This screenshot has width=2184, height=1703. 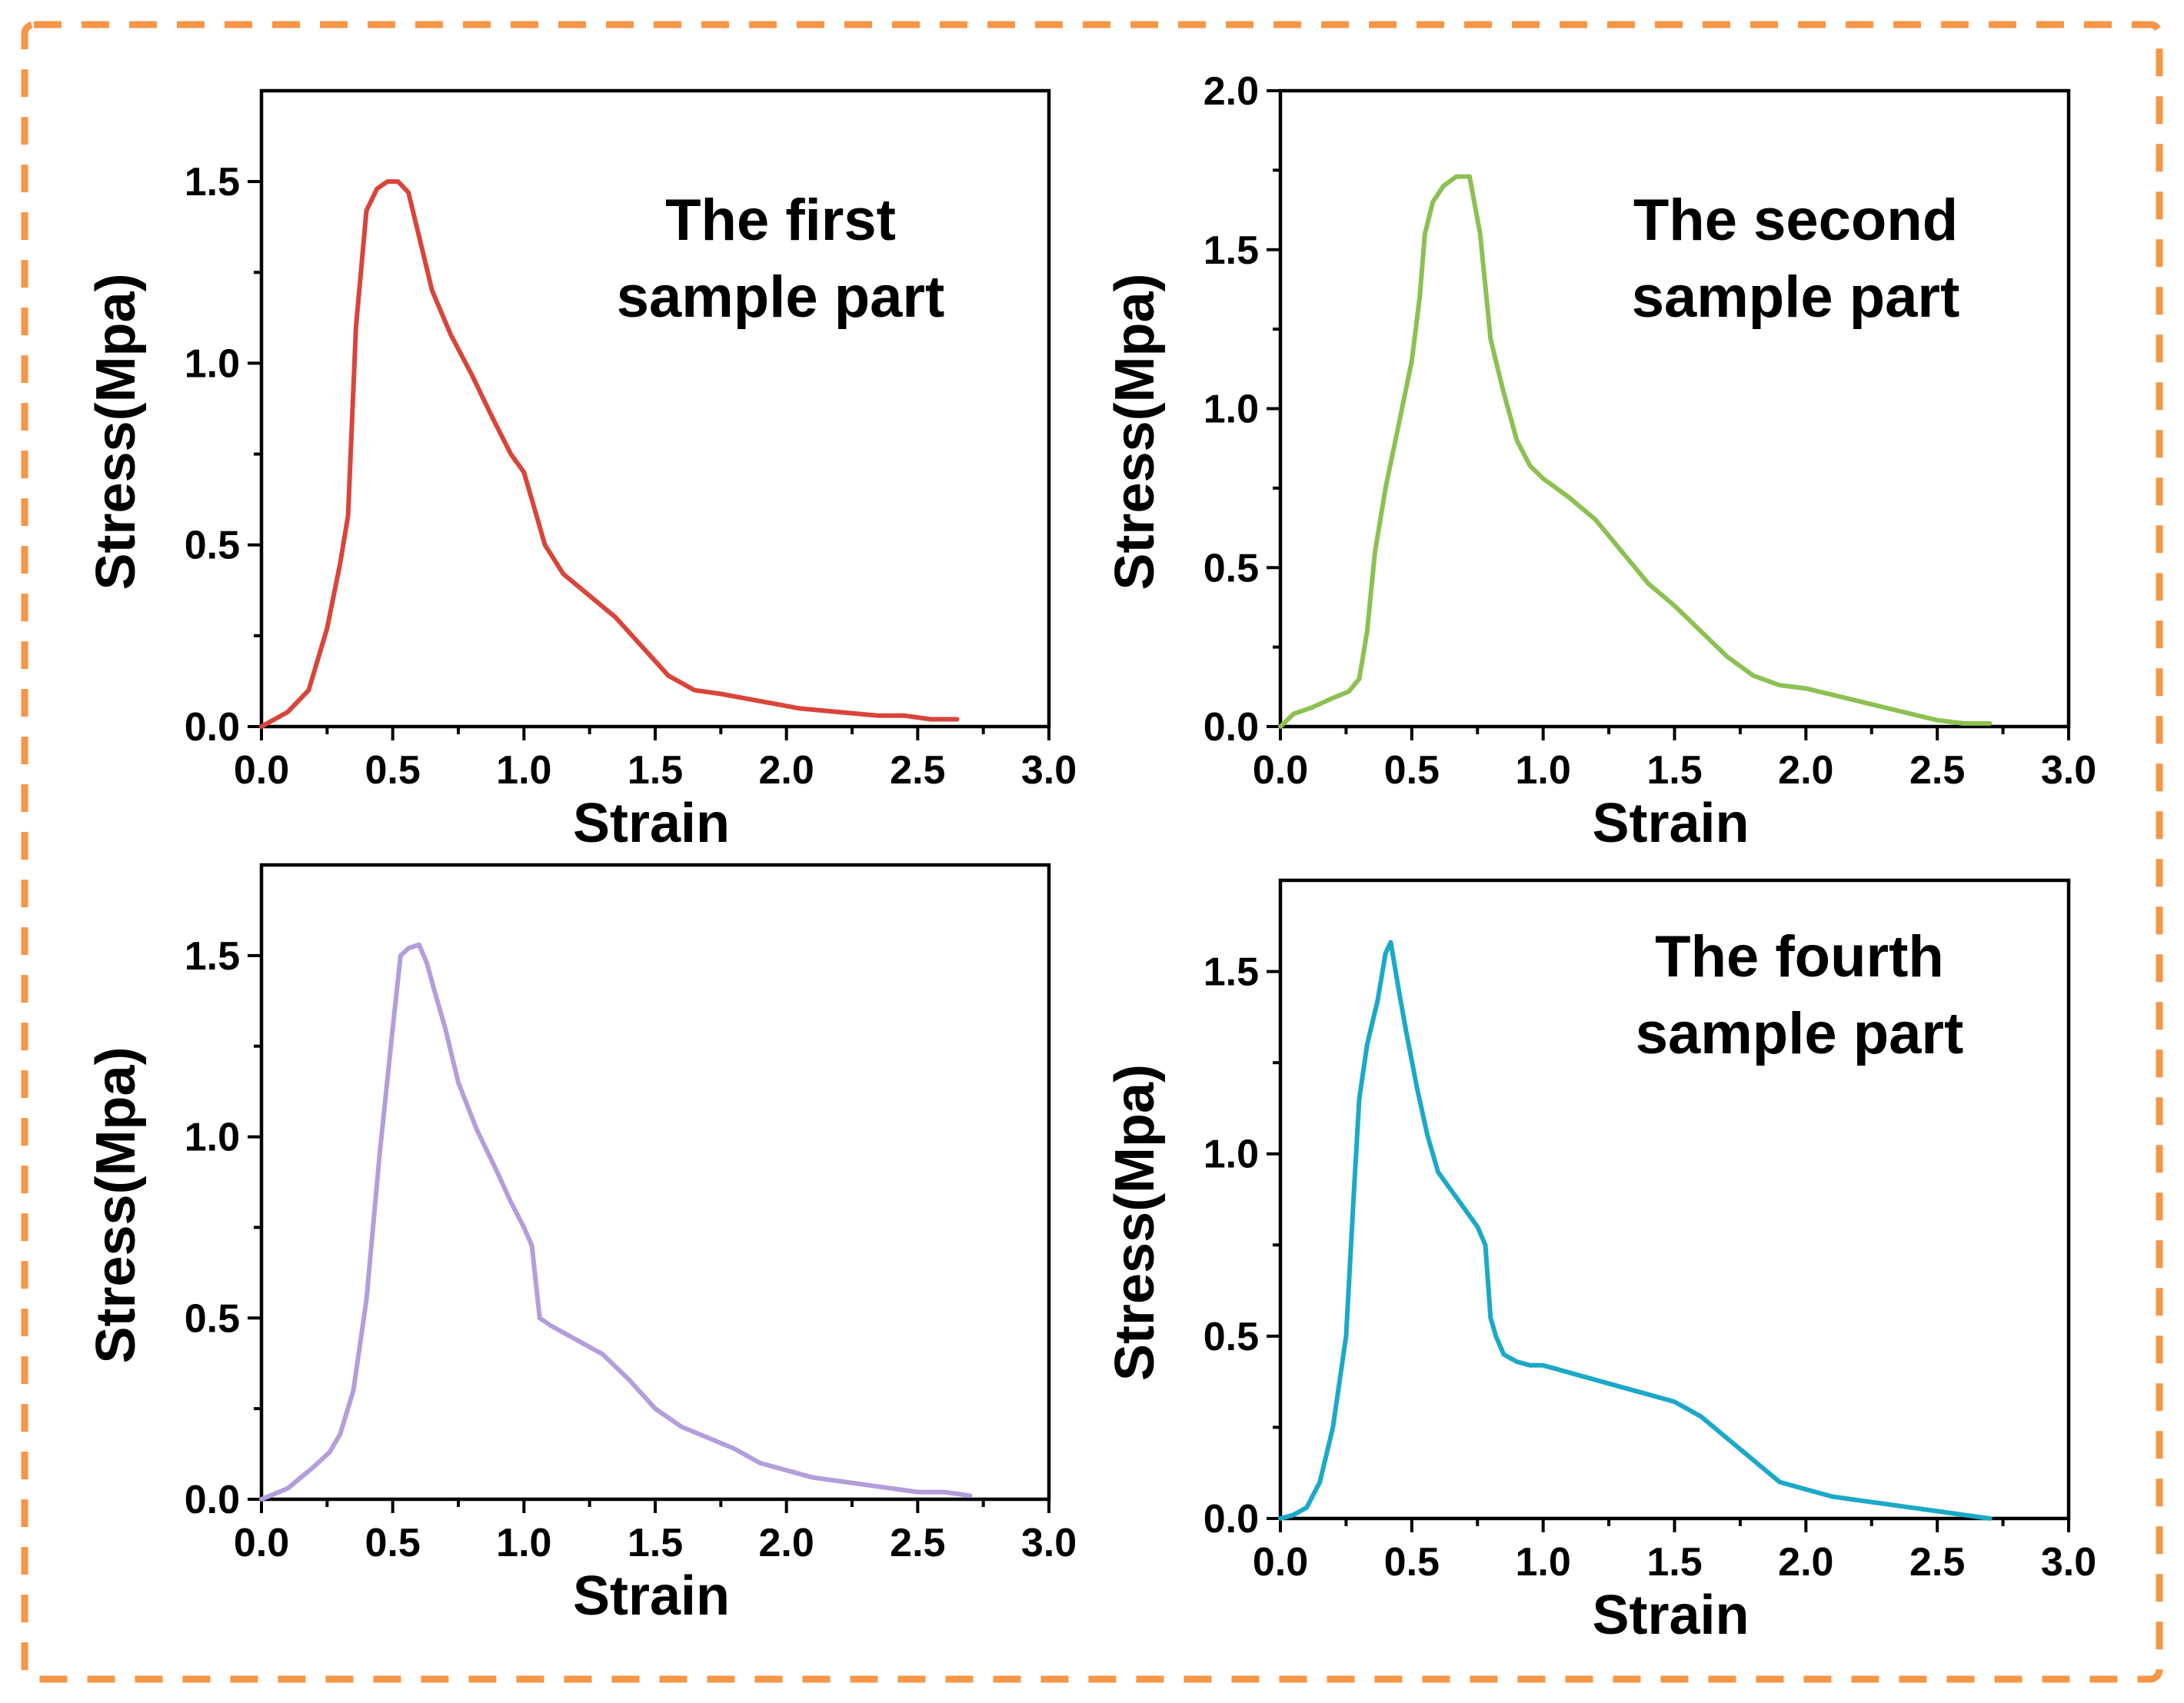 I want to click on y-tick-label: 2.0, so click(x=1231, y=91).